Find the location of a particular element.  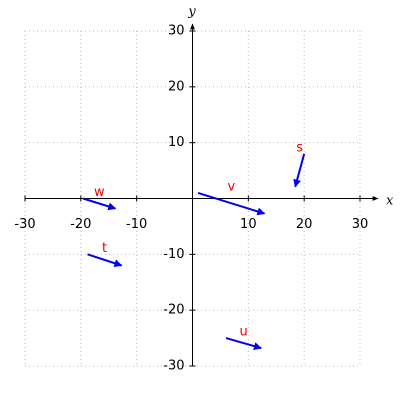

x-axis-label: x is located at coordinates (390, 201).